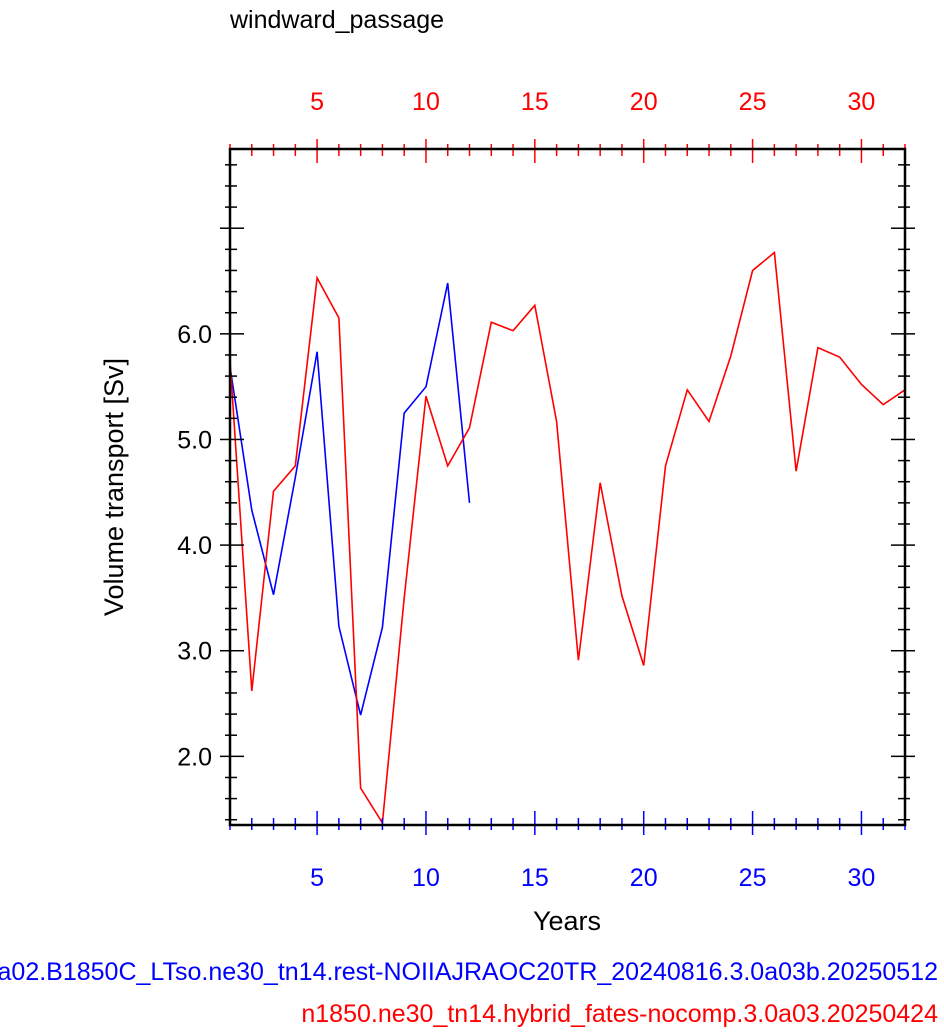  I want to click on y-tick-label: 4.0, so click(194, 546).